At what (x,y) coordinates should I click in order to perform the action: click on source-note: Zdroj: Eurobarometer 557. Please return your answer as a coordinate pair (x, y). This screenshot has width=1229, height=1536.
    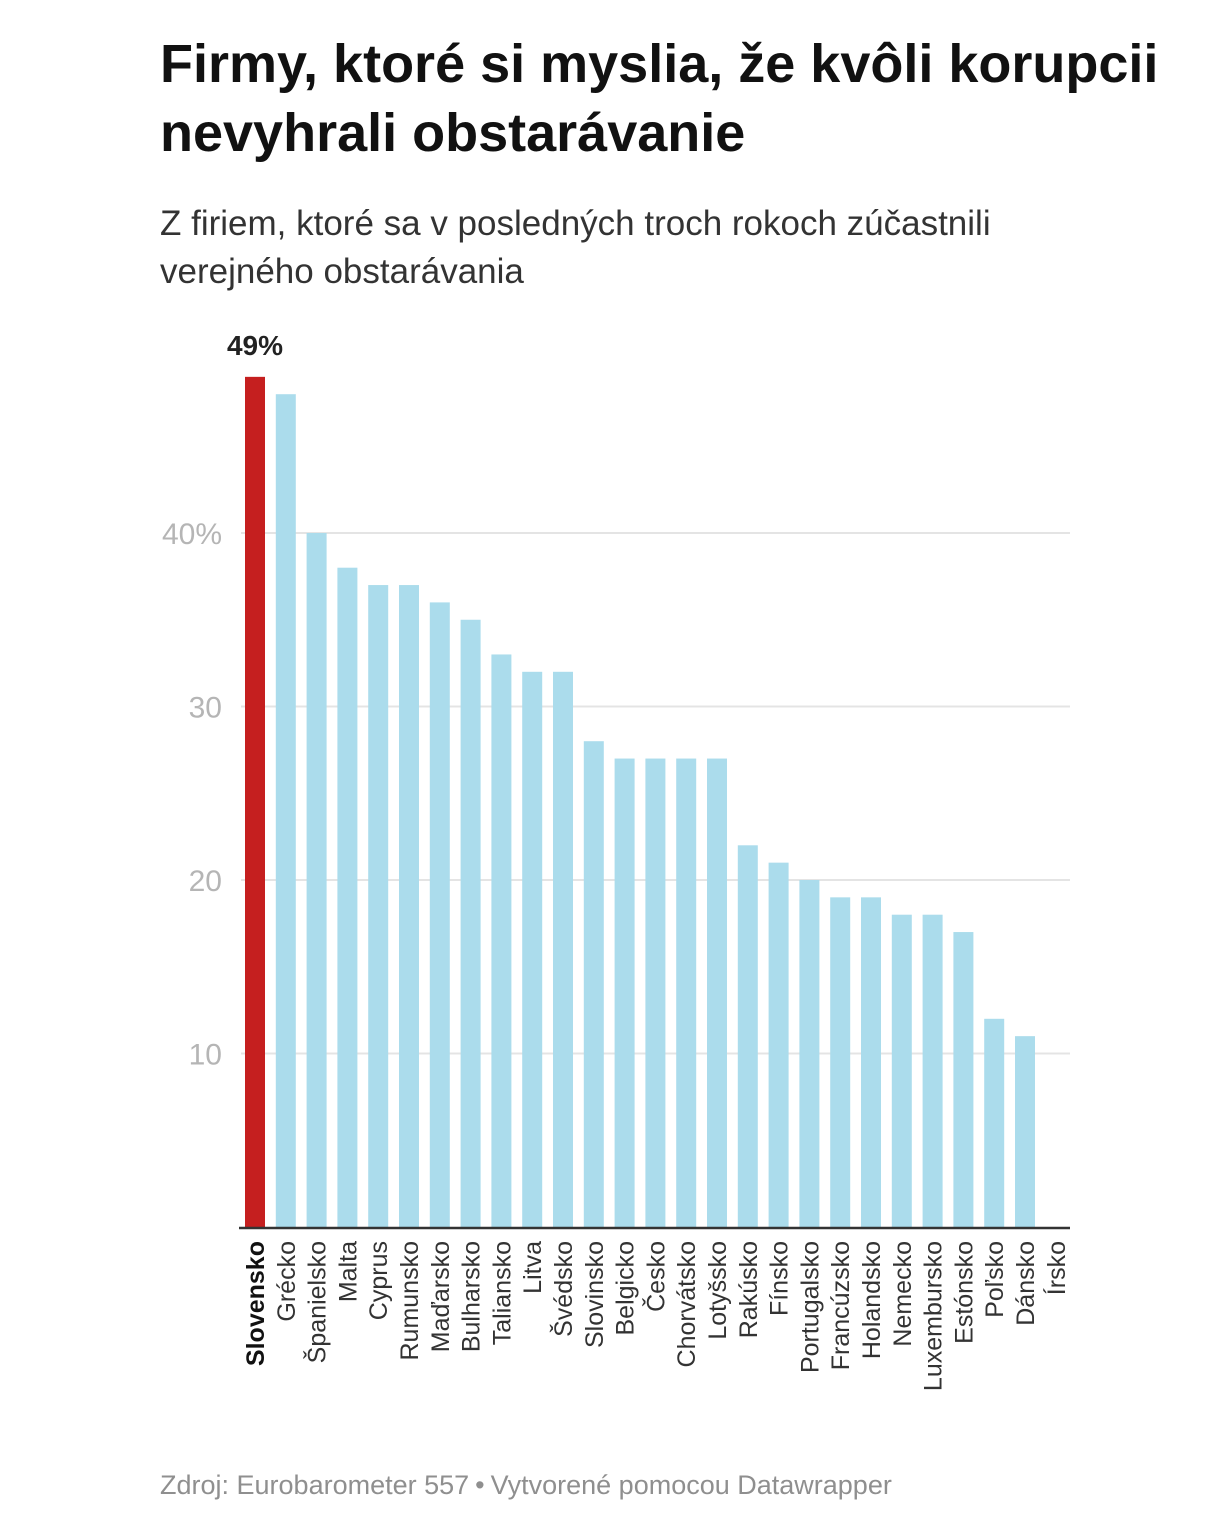
    Looking at the image, I should click on (315, 1485).